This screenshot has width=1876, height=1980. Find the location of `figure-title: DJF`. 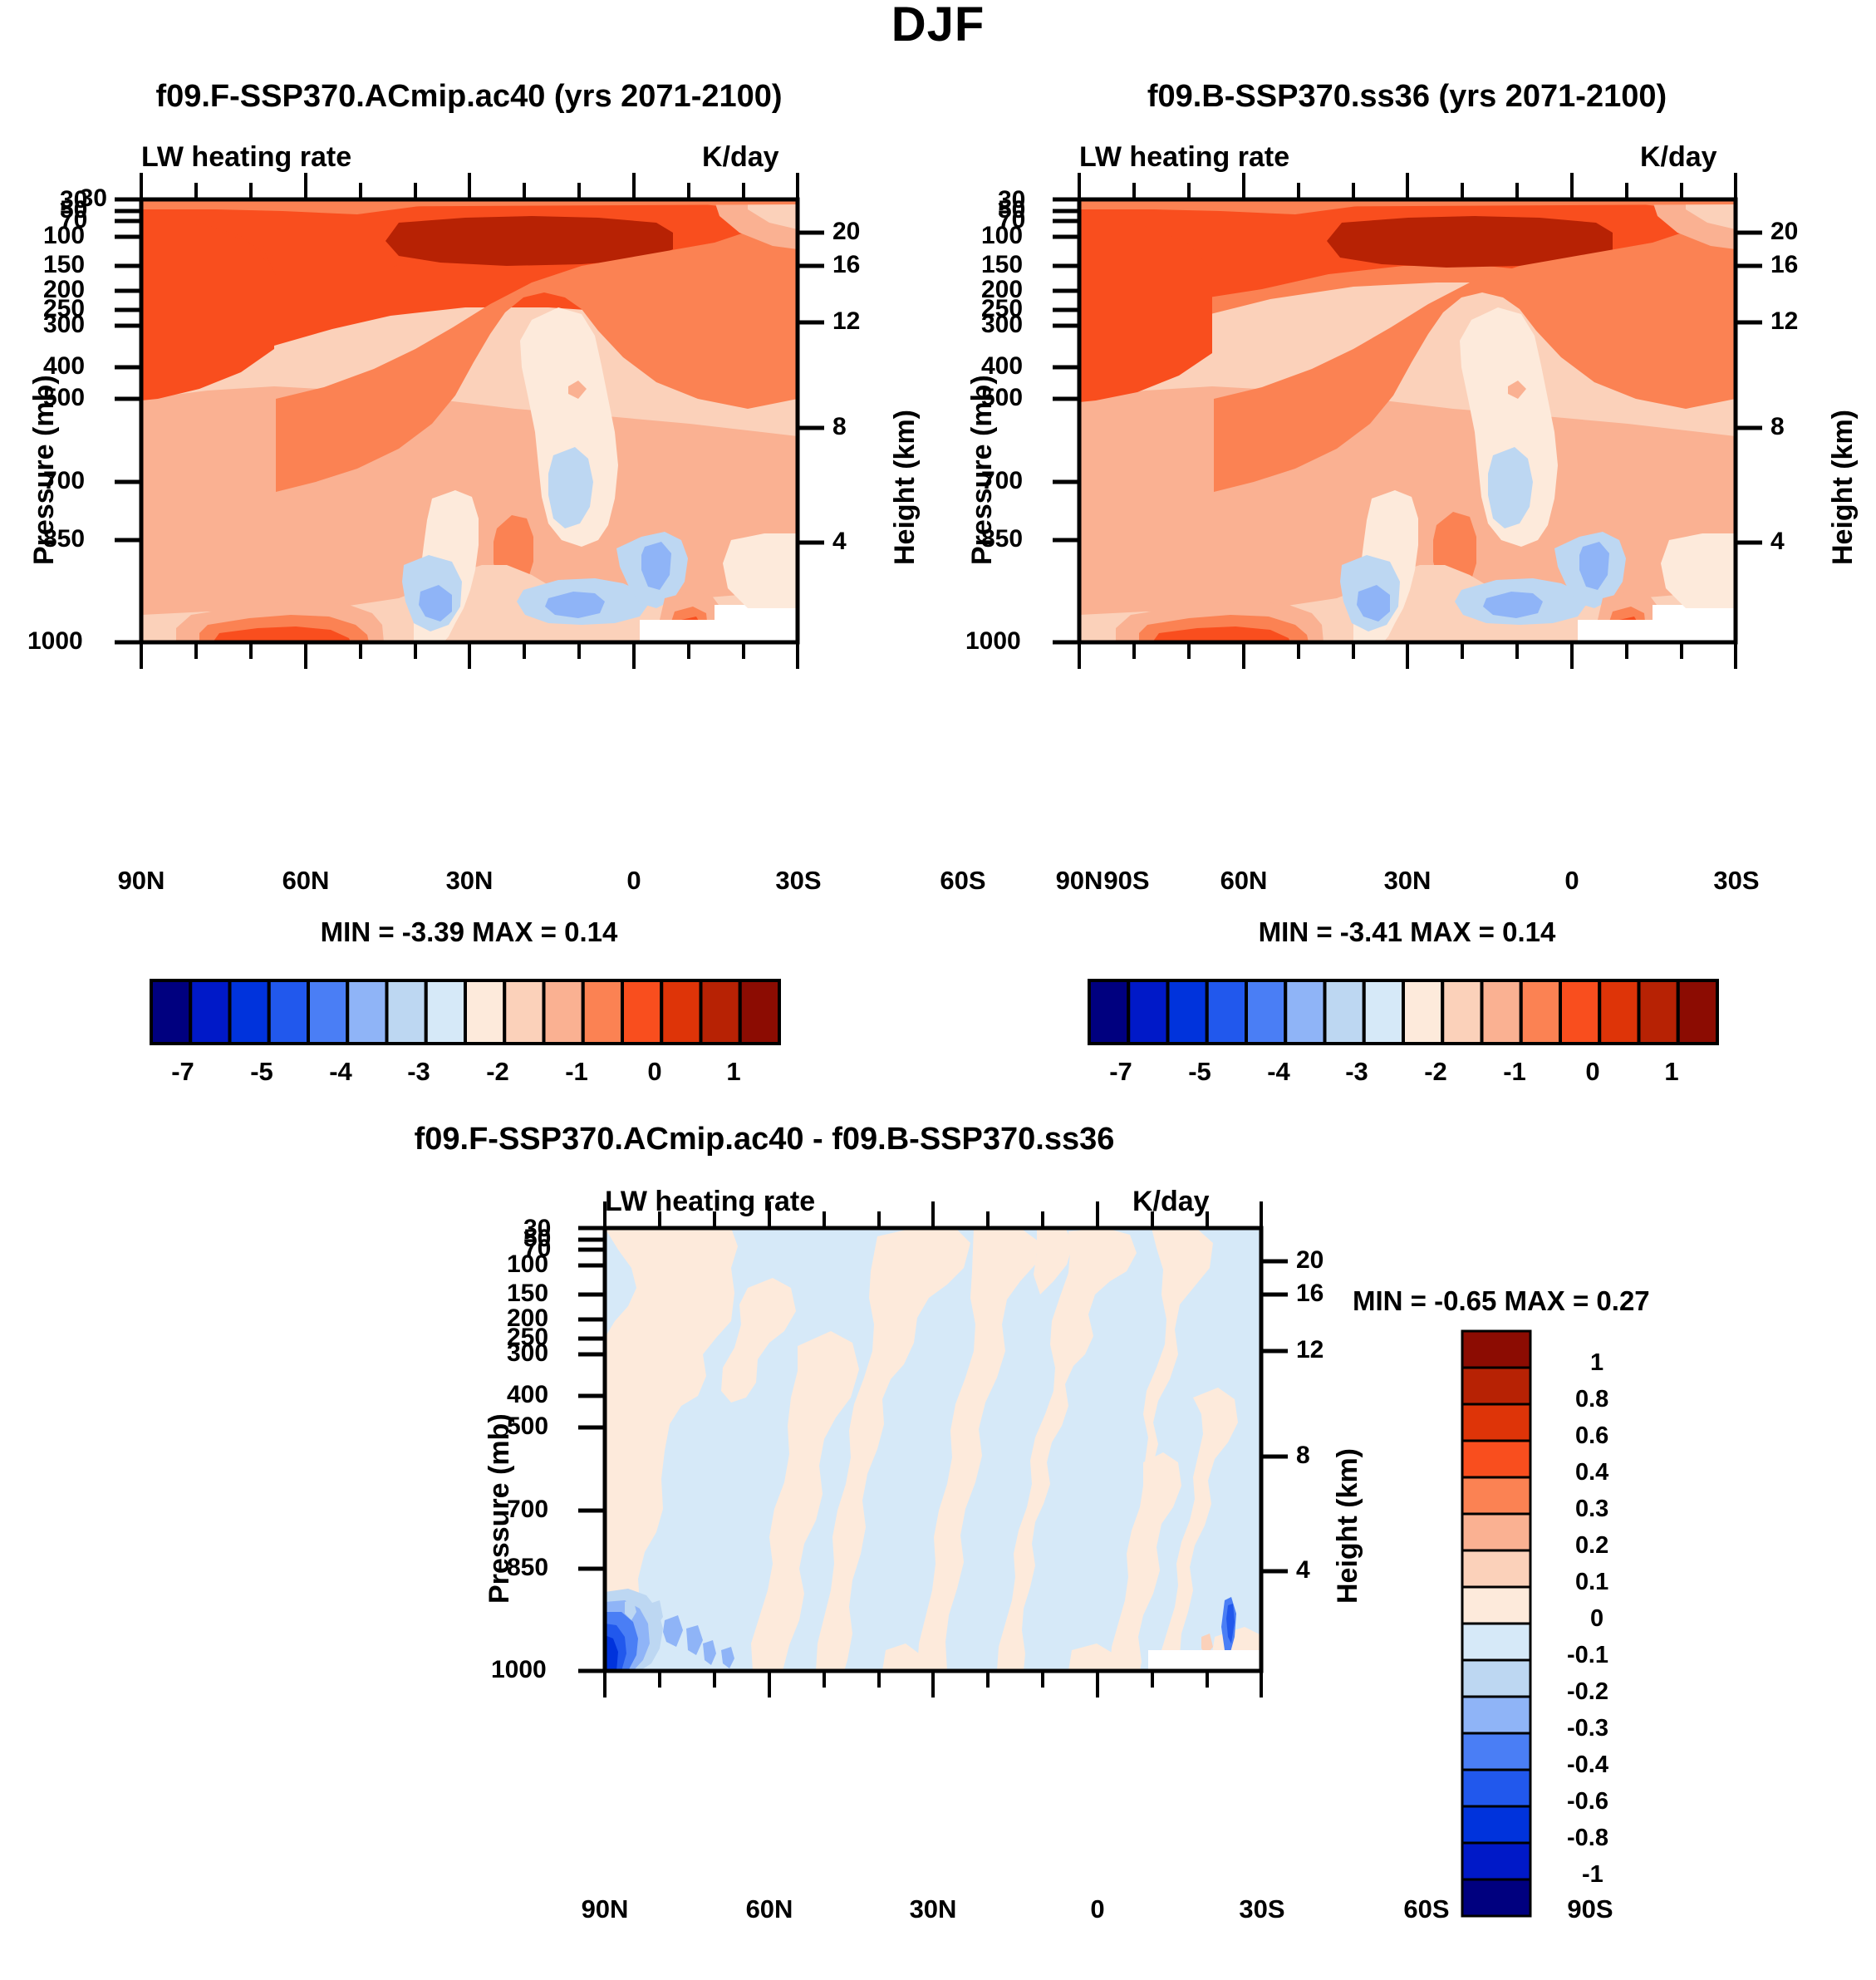

figure-title: DJF is located at coordinates (938, 26).